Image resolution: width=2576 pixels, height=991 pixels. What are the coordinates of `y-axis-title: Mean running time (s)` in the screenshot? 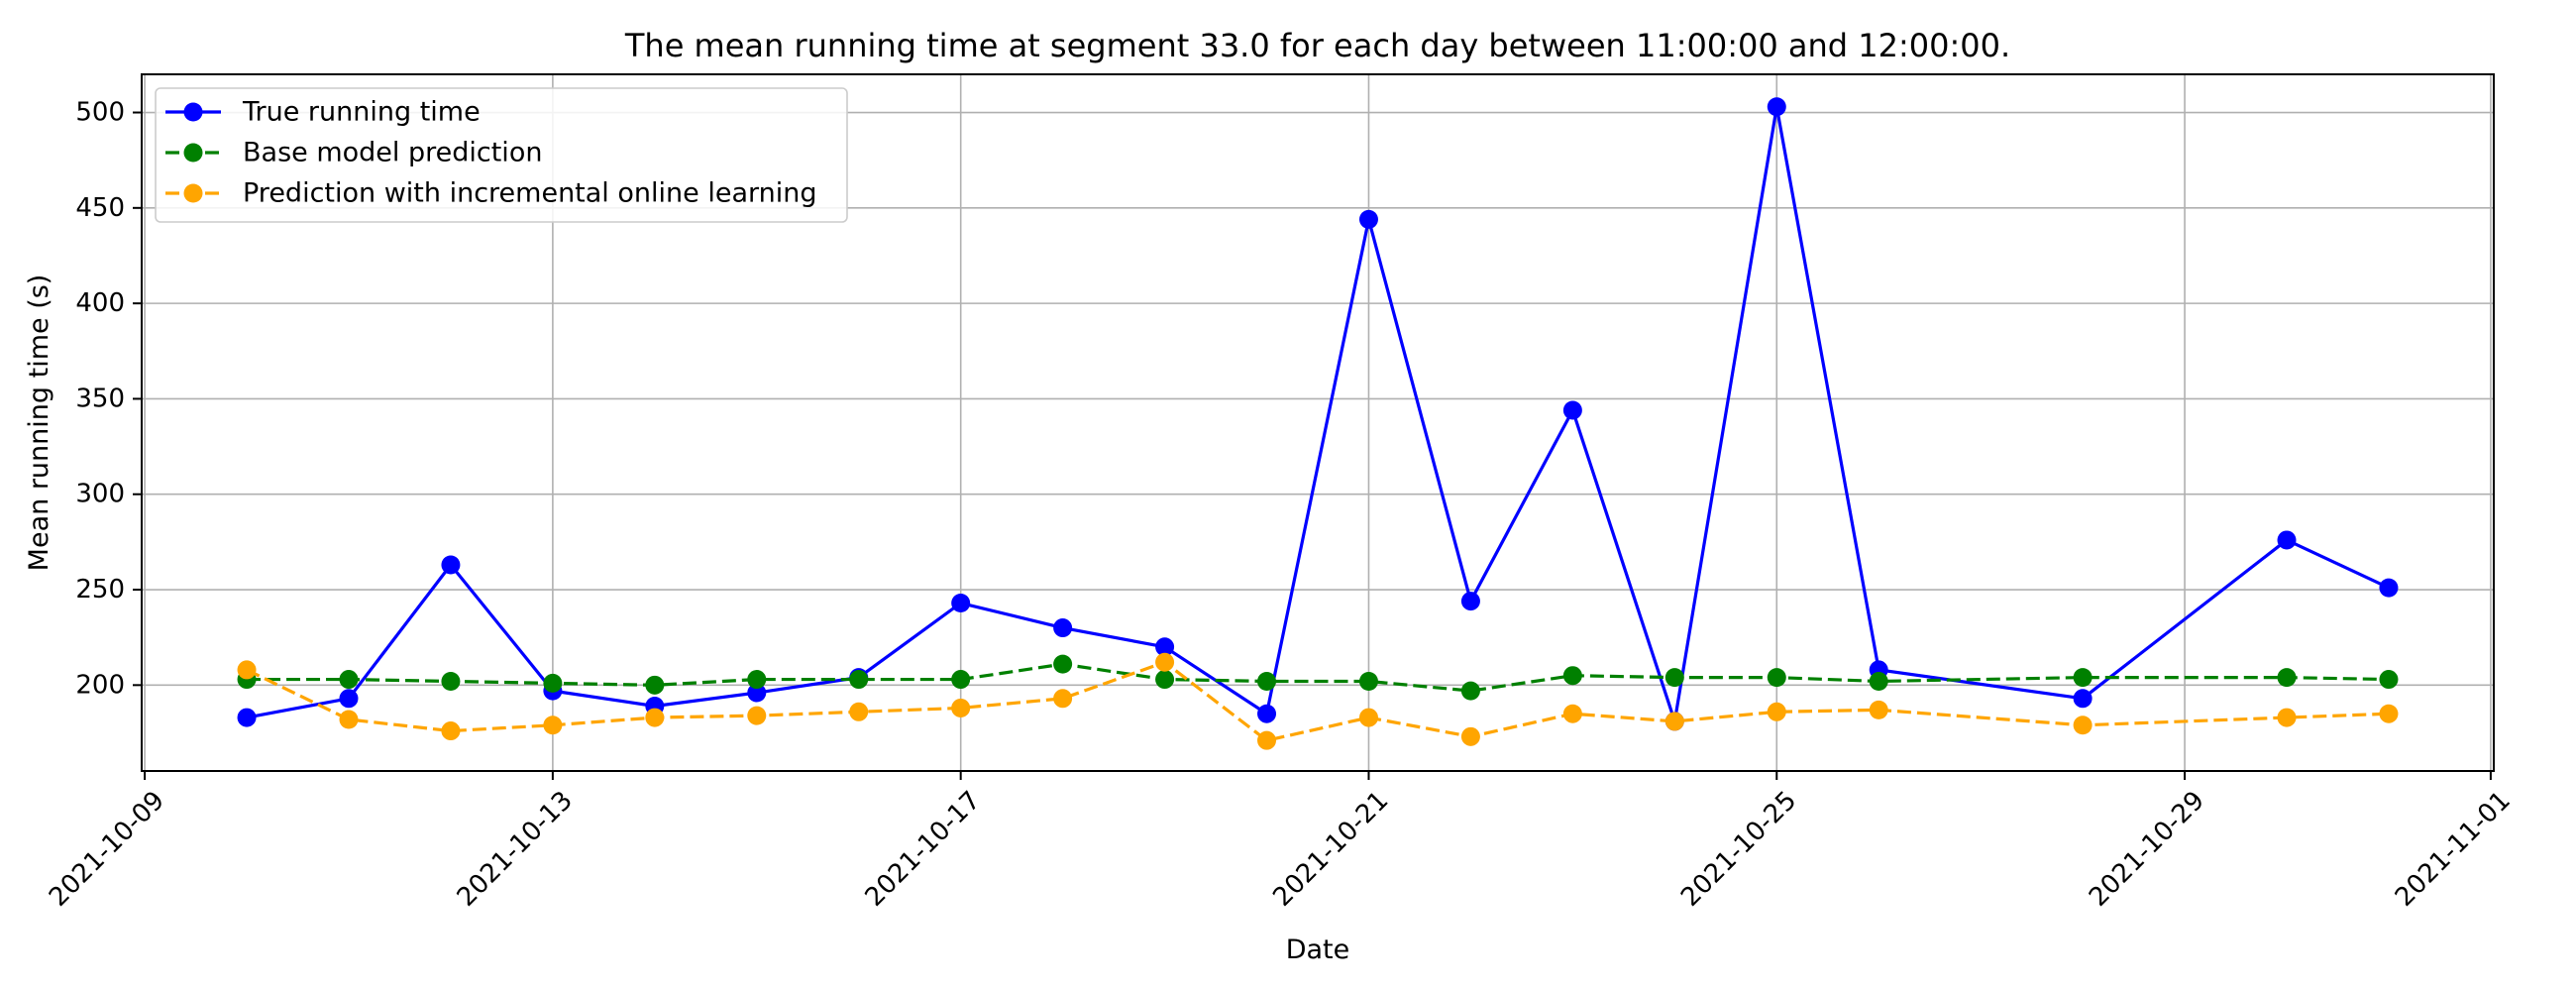 It's located at (39, 423).